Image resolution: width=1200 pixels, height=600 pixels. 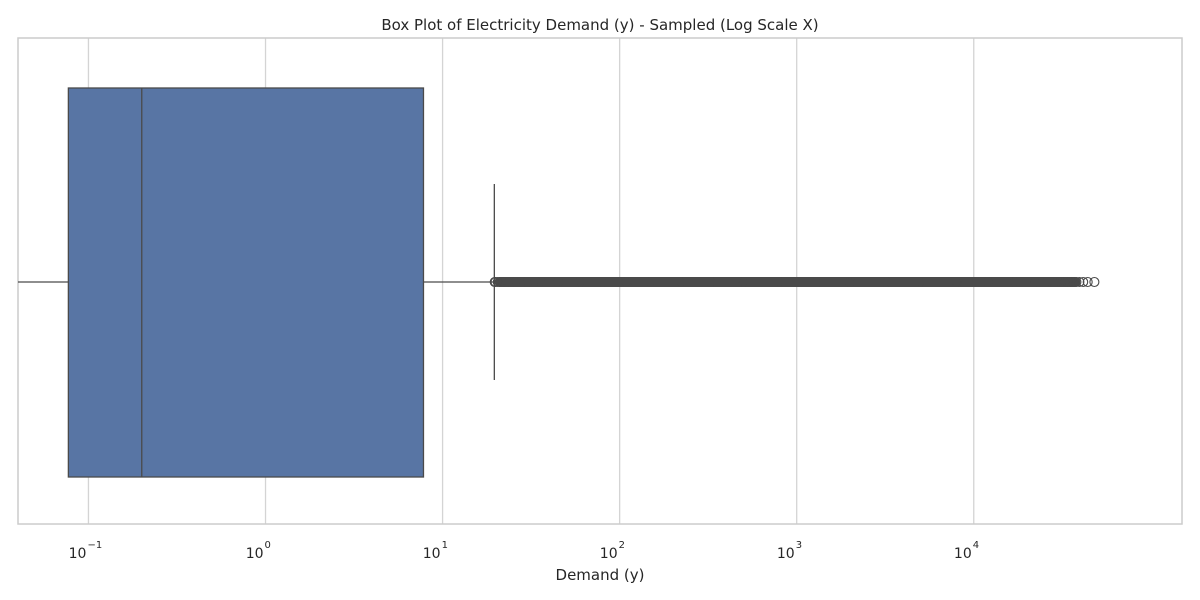 I want to click on x-tick-5: 10⁴, so click(x=966, y=551).